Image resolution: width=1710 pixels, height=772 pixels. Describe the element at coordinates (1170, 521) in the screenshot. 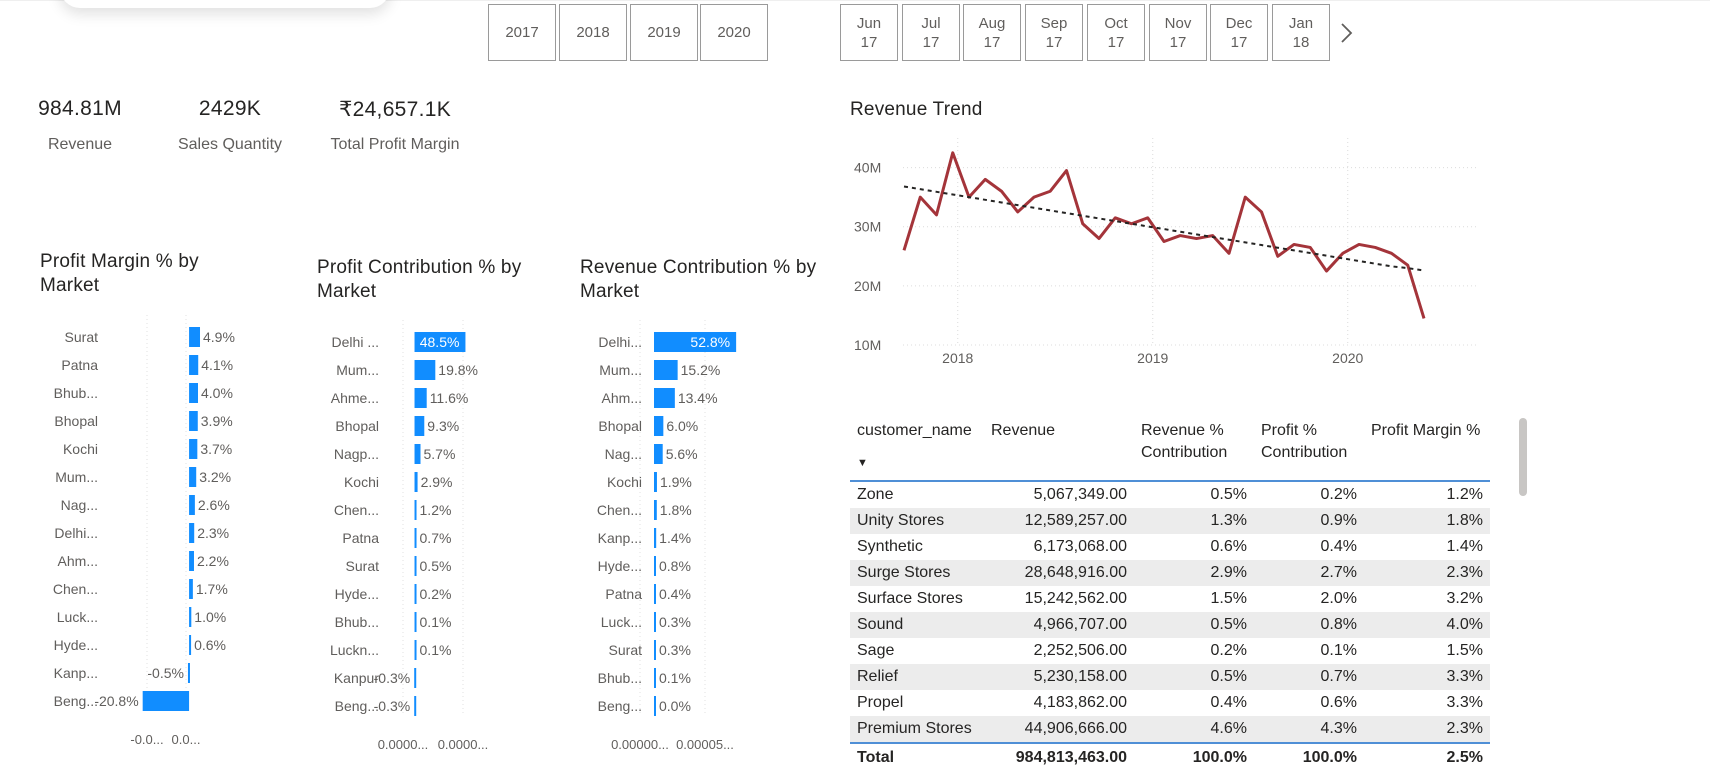

I see `table-row: Unity Stores 12,589,257.00 1.3% 0.9% 1.8%` at that location.